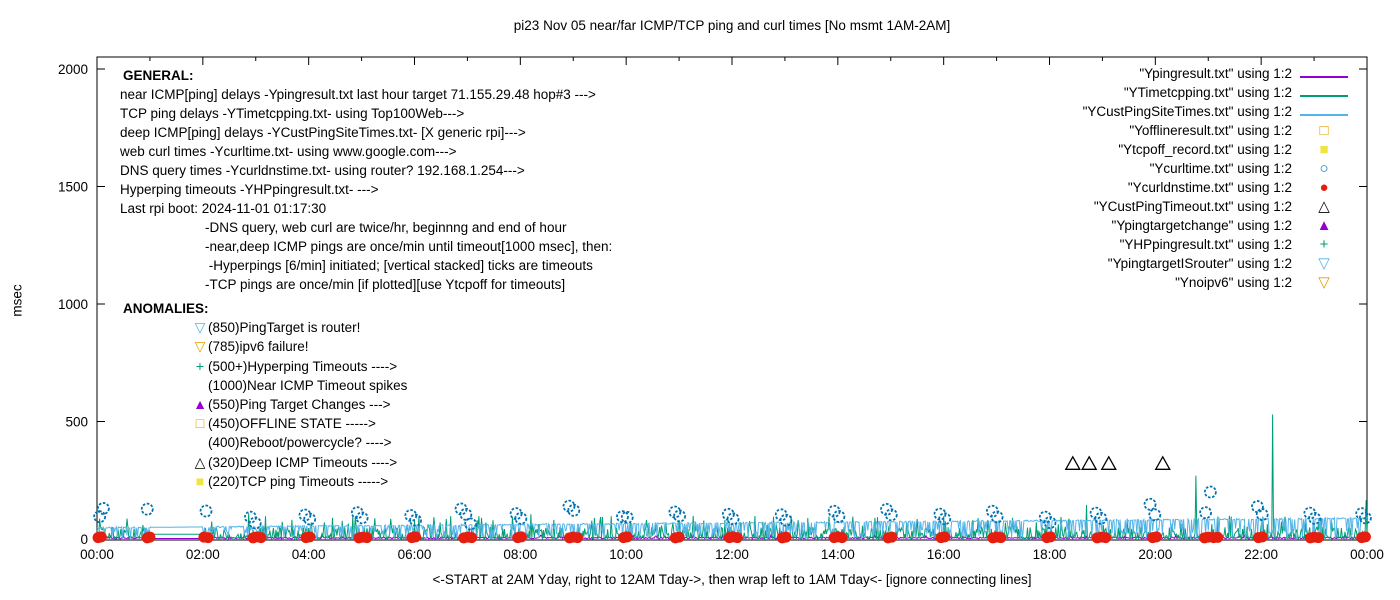 The image size is (1400, 600). I want to click on y-tick-label: 2000, so click(73, 69).